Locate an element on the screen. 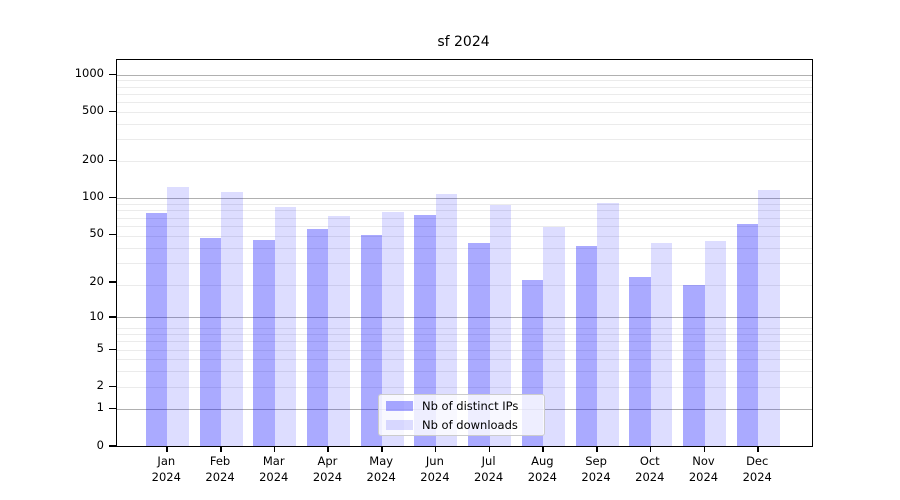 The height and width of the screenshot is (500, 900). legend: Nb of distinct IPs Nb of downloads is located at coordinates (461, 415).